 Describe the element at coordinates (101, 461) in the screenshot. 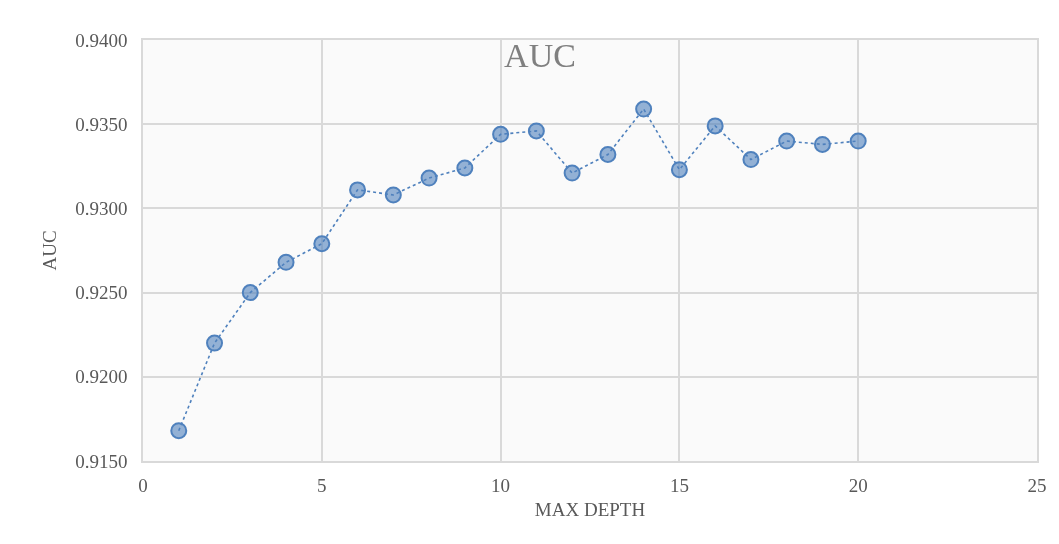

I see `y-tick-label: 0.9150` at that location.